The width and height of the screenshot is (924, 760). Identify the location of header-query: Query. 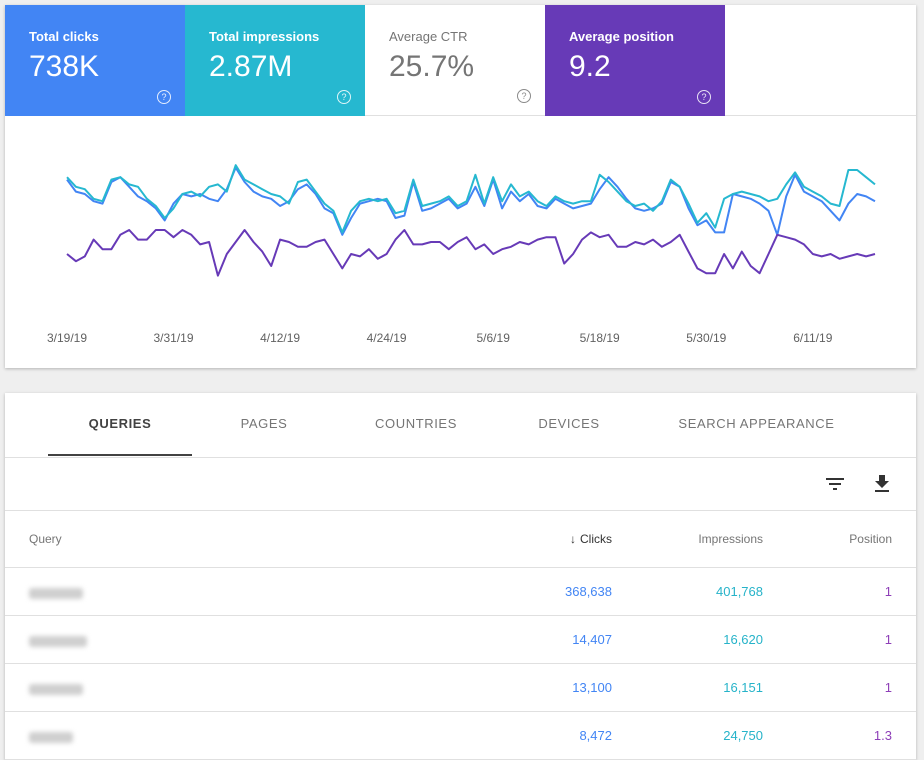
(45, 539).